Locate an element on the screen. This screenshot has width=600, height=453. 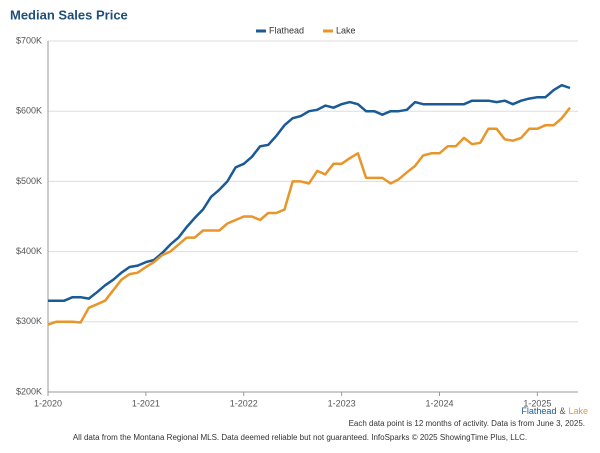
x-tick-label: 1-2021 is located at coordinates (146, 403).